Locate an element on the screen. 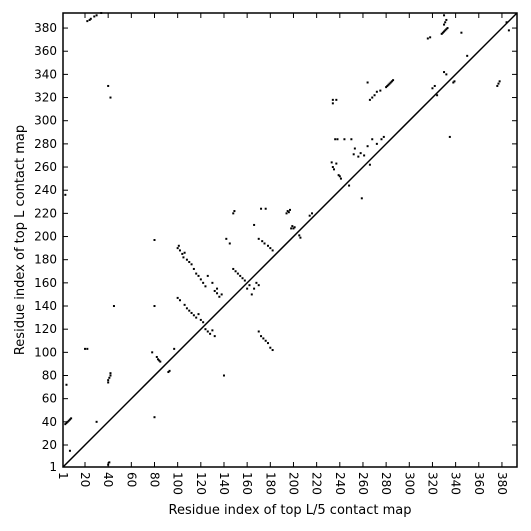  y-tick-label: 360 is located at coordinates (45, 51).